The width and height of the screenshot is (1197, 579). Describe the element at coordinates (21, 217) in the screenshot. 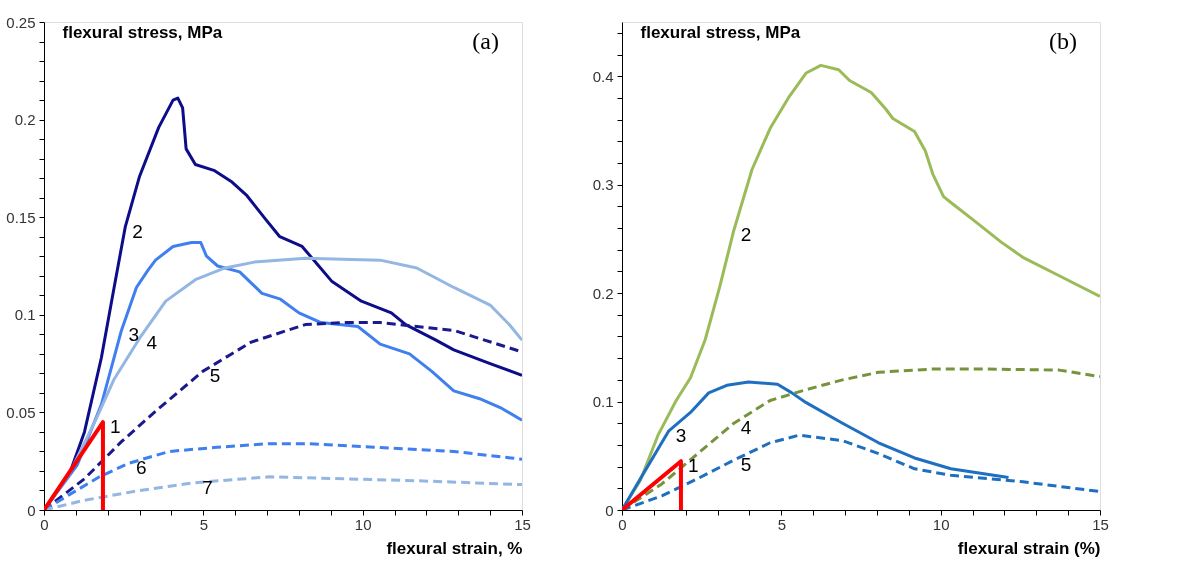

I see `y-tick-label: 0.15` at that location.